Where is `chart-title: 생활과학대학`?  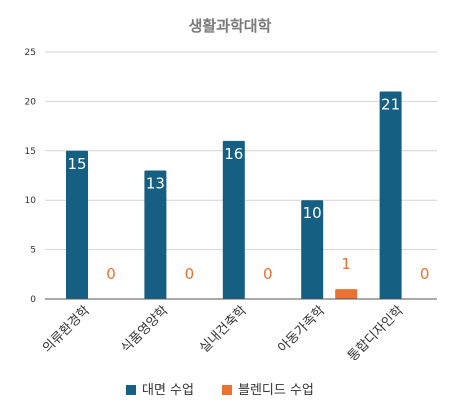 chart-title: 생활과학대학 is located at coordinates (230, 26).